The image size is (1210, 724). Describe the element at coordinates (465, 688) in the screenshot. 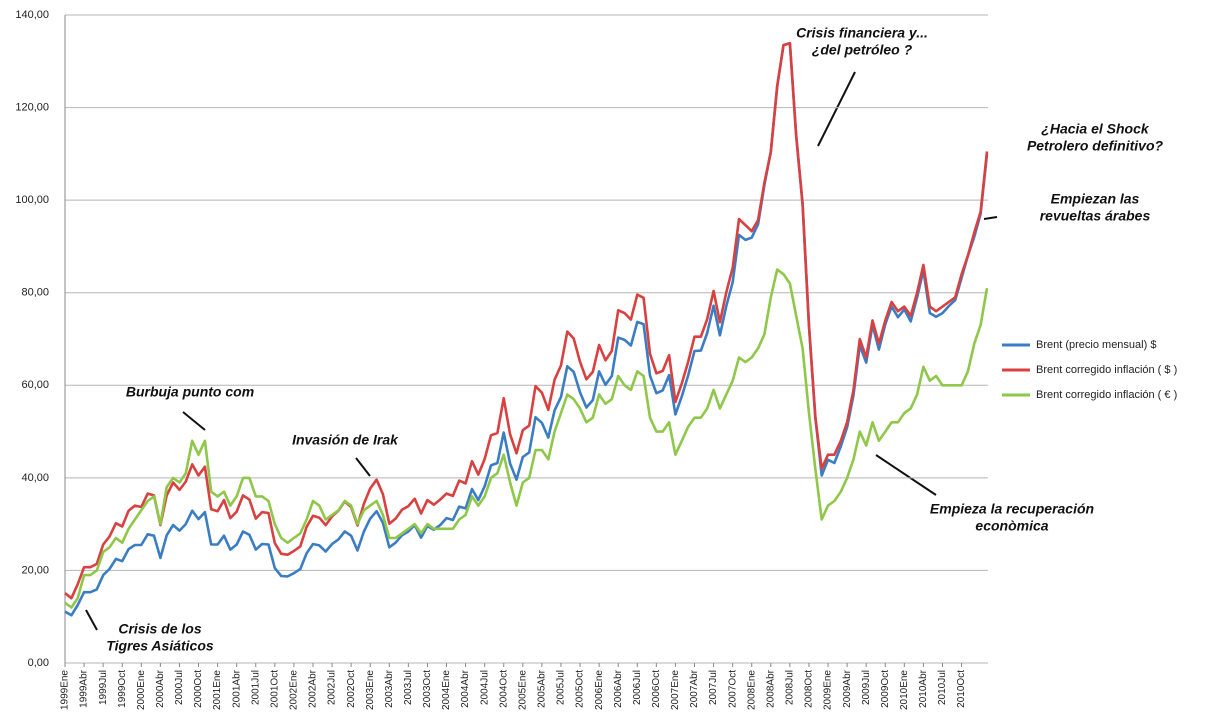

I see `x-tick-label: 2004Abr` at that location.